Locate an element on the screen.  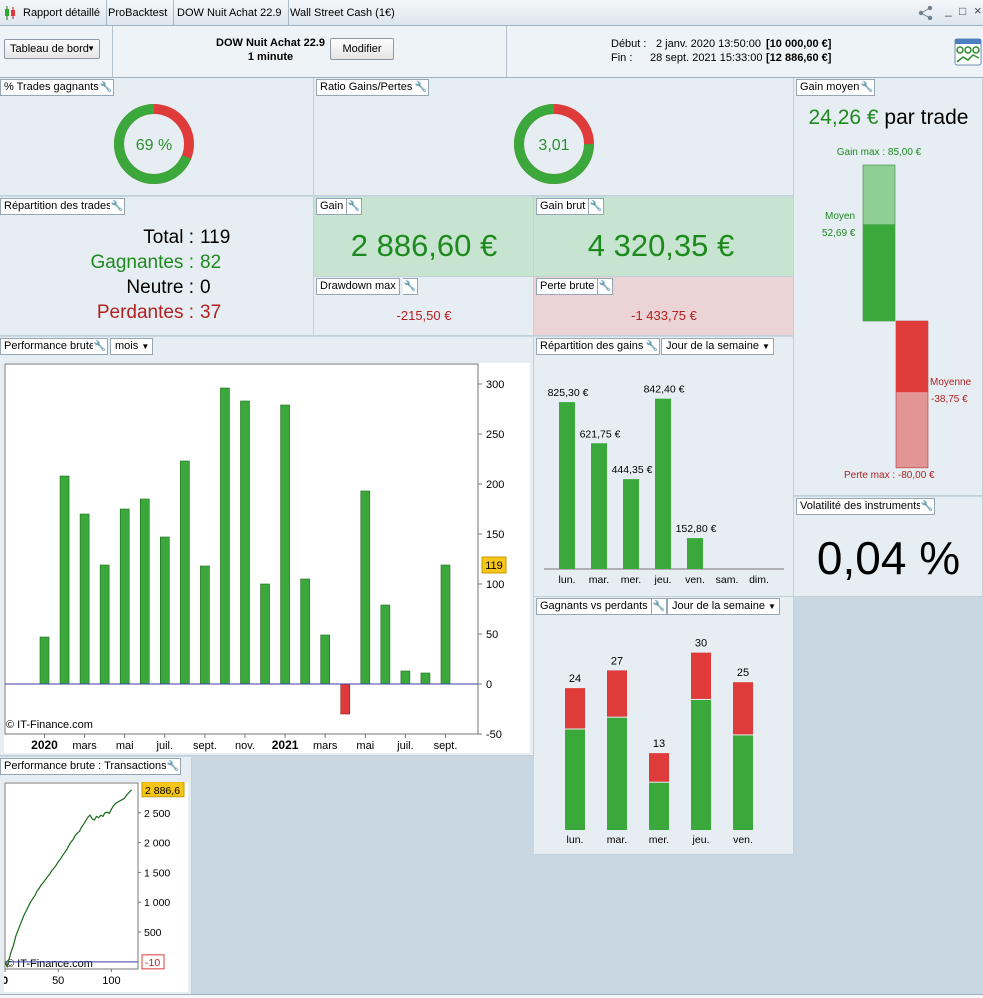
win-rate-title: % Trades gagnants is located at coordinates (51, 87).